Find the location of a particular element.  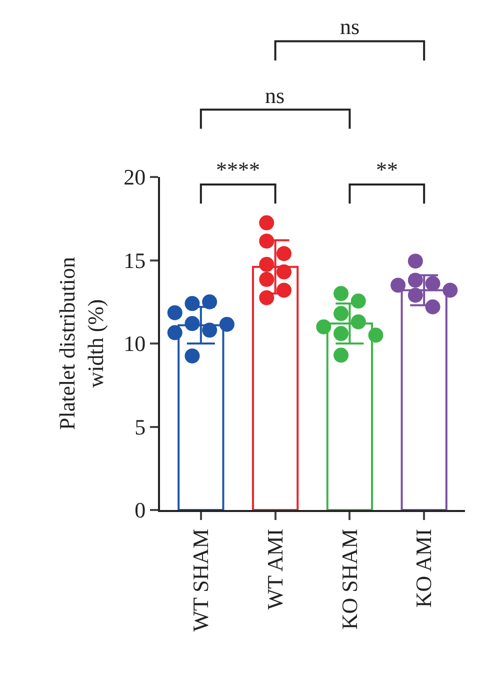

x-tick-label: WT AMI is located at coordinates (275, 569).